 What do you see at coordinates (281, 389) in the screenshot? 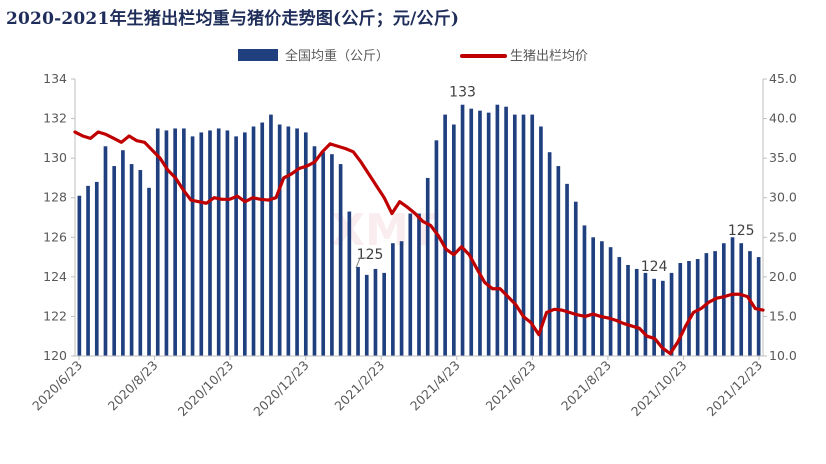
I see `x-tick-label: 2020/12/23` at bounding box center [281, 389].